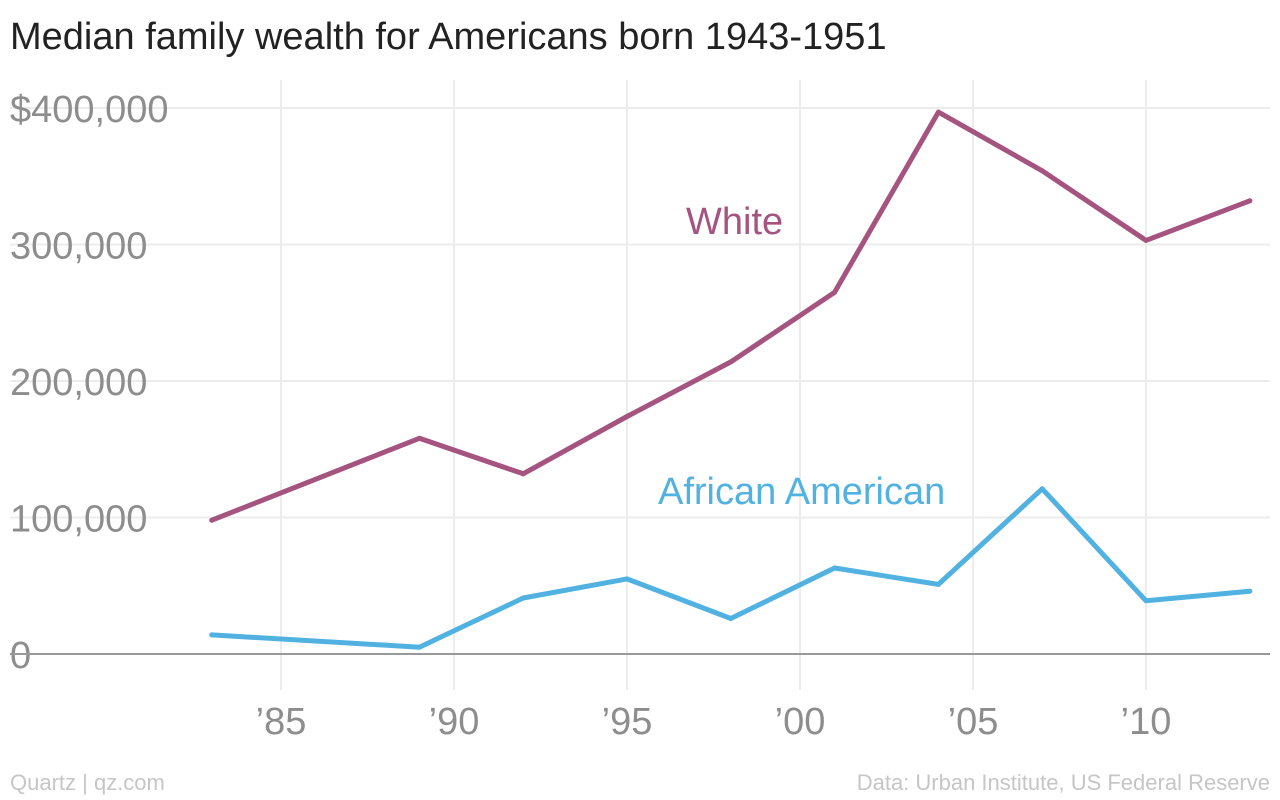 The height and width of the screenshot is (800, 1280). Describe the element at coordinates (801, 492) in the screenshot. I see `series-label-african-american: African American` at that location.